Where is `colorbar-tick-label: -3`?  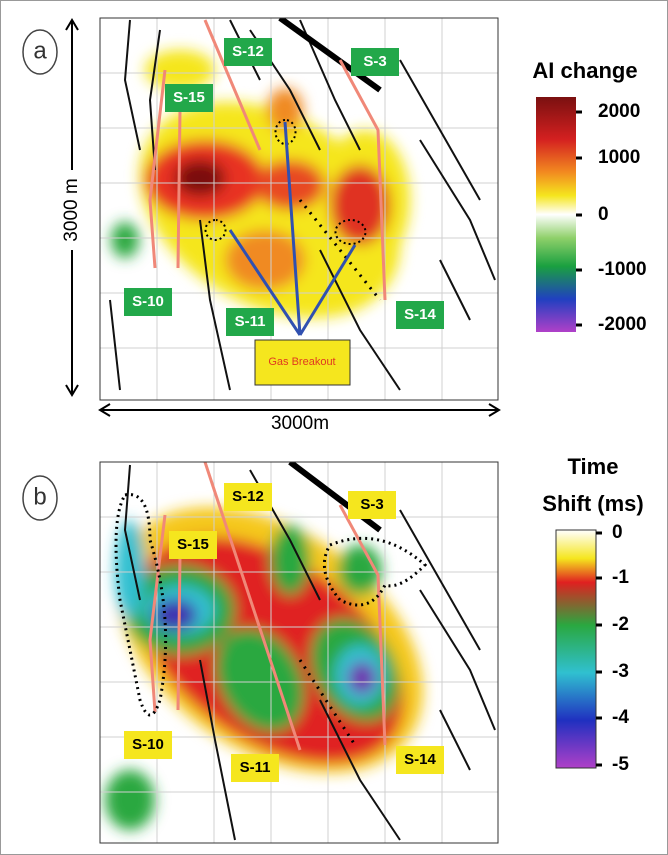
colorbar-tick-label: -3 is located at coordinates (620, 671).